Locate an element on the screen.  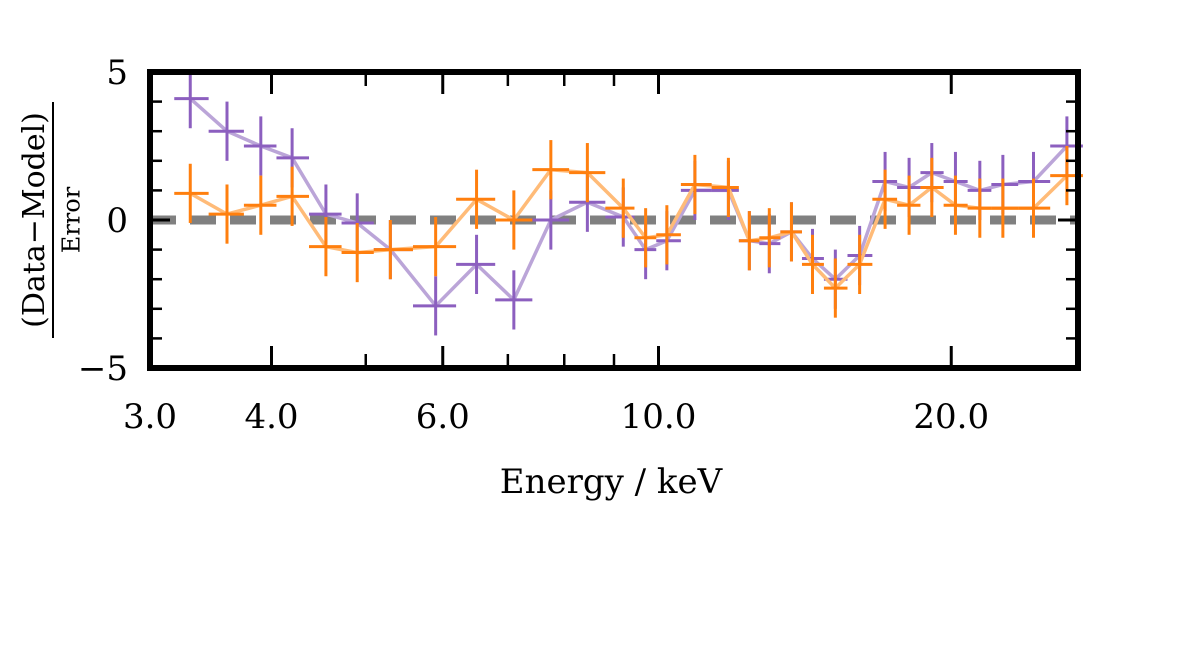
x-tick-label: 6.0 is located at coordinates (443, 417).